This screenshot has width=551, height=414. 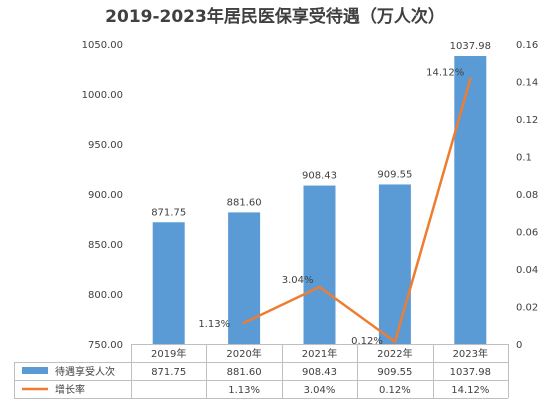 I want to click on legend-label-line: 增长率, so click(x=70, y=389).